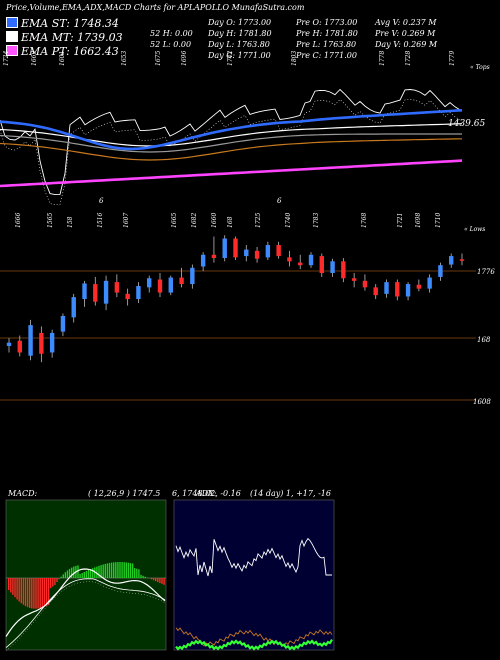 The height and width of the screenshot is (660, 500). I want to click on macd-values: 6, 1748.02, -0.16, so click(206, 493).